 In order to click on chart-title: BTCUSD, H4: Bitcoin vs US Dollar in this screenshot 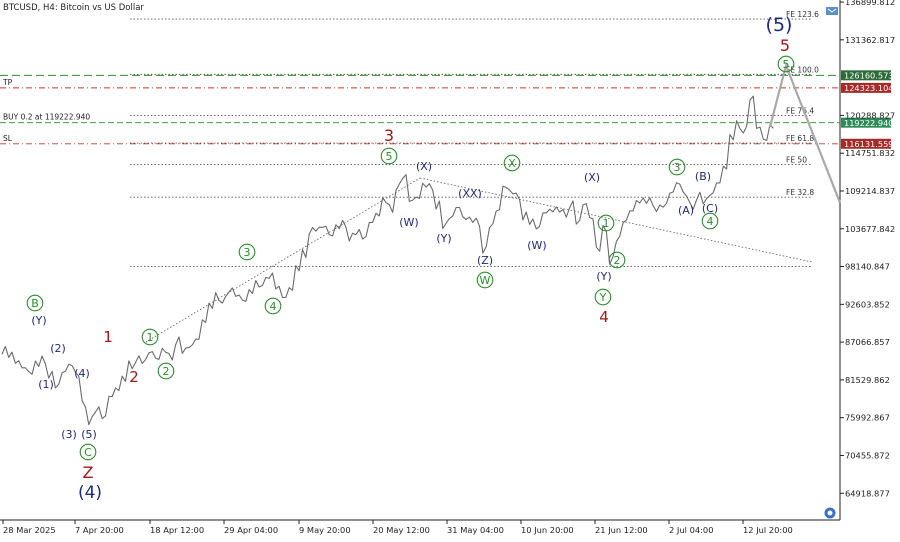, I will do `click(73, 8)`.